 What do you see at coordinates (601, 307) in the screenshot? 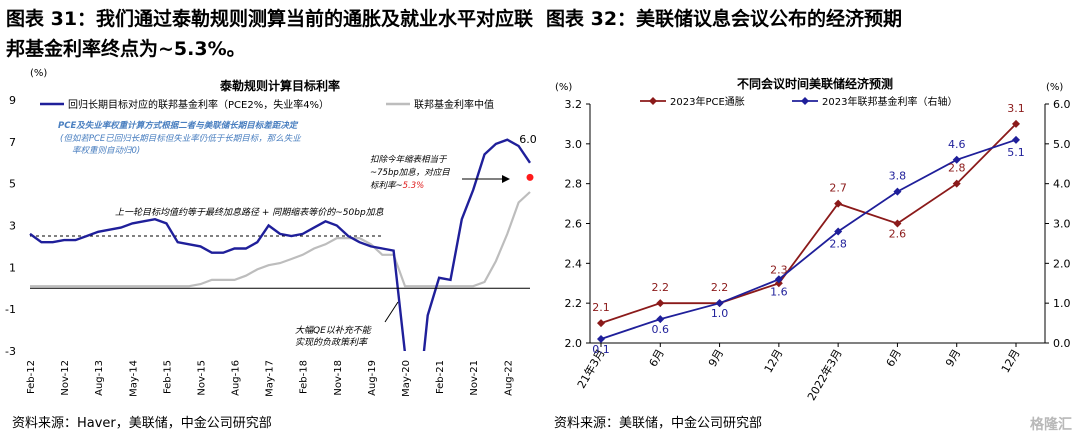
I see `pce-data-label: 2.1` at bounding box center [601, 307].